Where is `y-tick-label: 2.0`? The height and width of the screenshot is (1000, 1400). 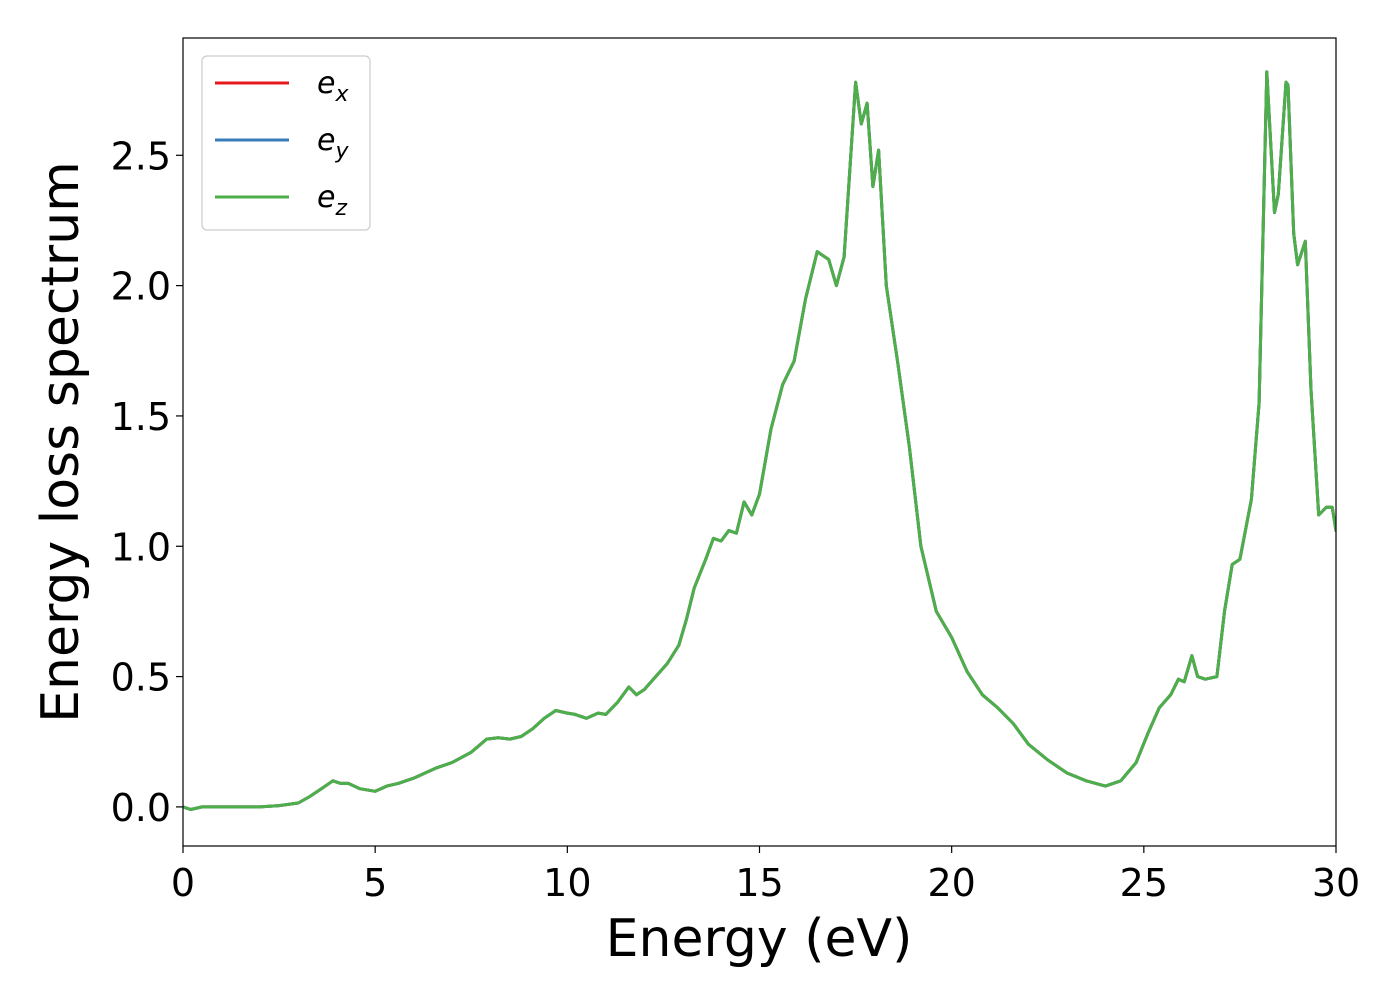
y-tick-label: 2.0 is located at coordinates (141, 287).